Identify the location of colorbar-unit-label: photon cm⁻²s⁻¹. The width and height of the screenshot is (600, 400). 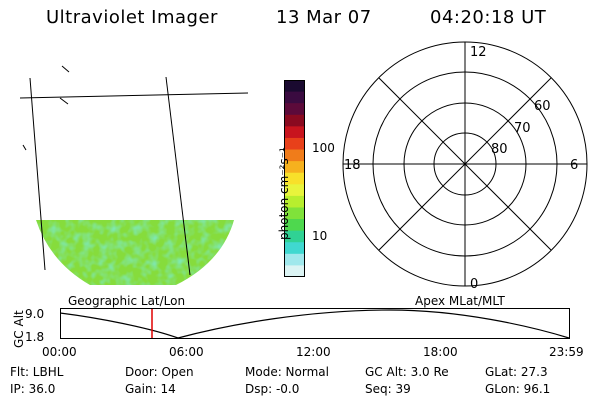
(284, 193).